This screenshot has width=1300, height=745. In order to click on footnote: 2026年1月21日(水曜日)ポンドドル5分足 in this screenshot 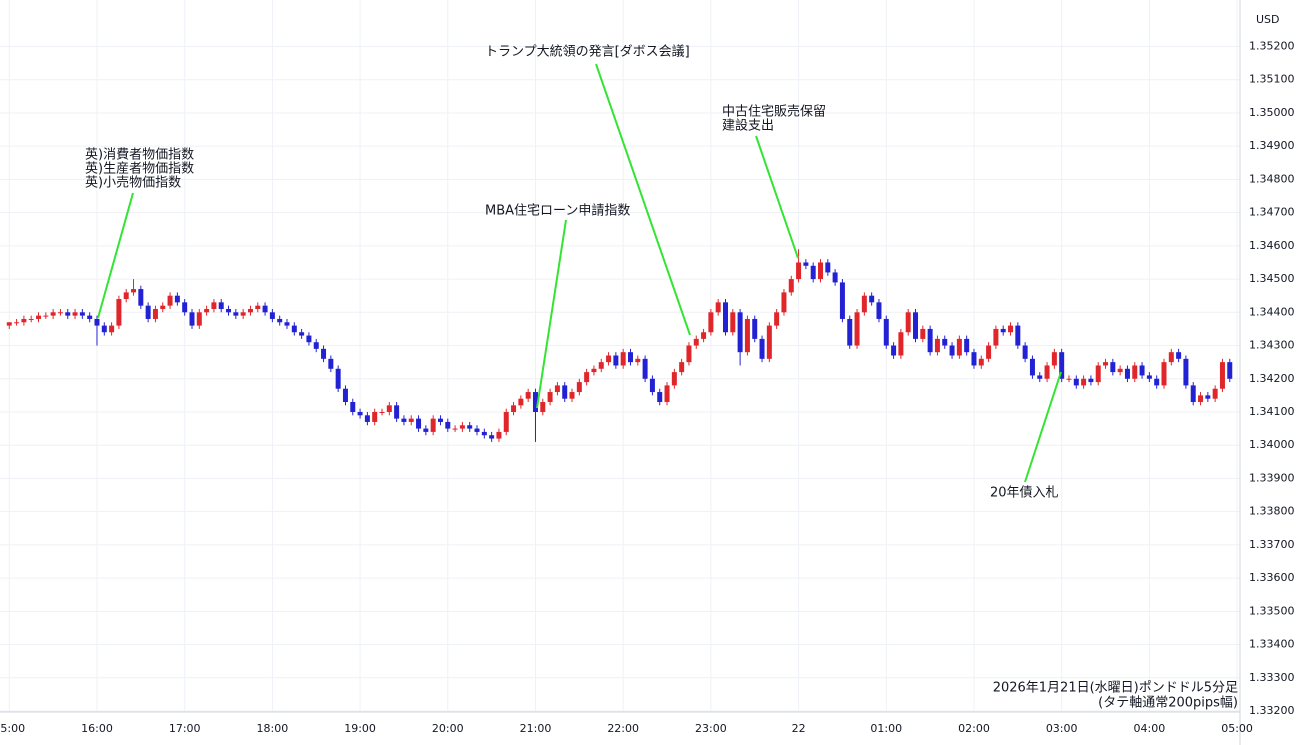, I will do `click(1115, 688)`.